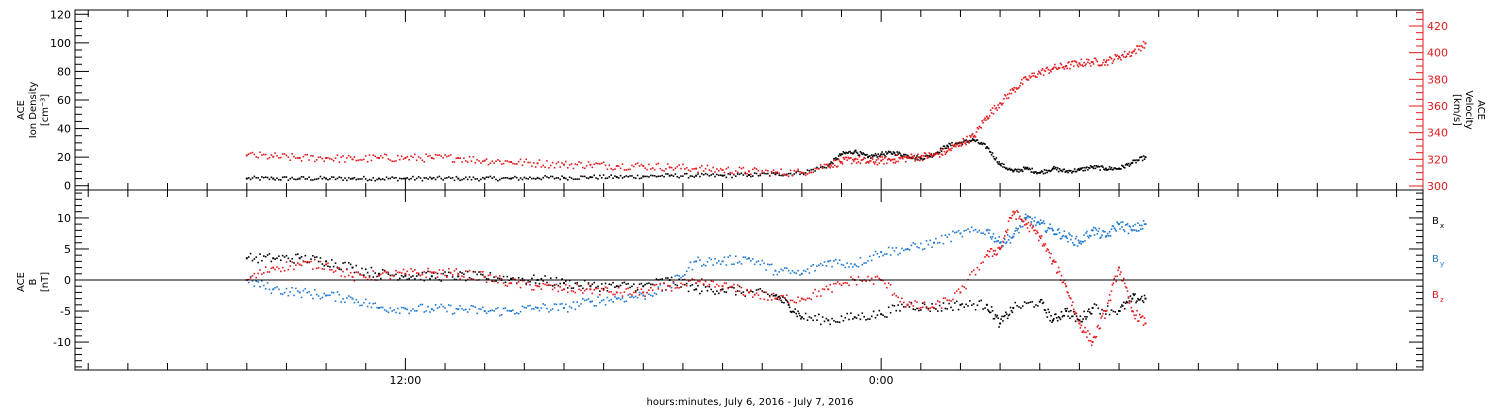 The height and width of the screenshot is (410, 1500). What do you see at coordinates (881, 160) in the screenshot?
I see `velocity-point` at bounding box center [881, 160].